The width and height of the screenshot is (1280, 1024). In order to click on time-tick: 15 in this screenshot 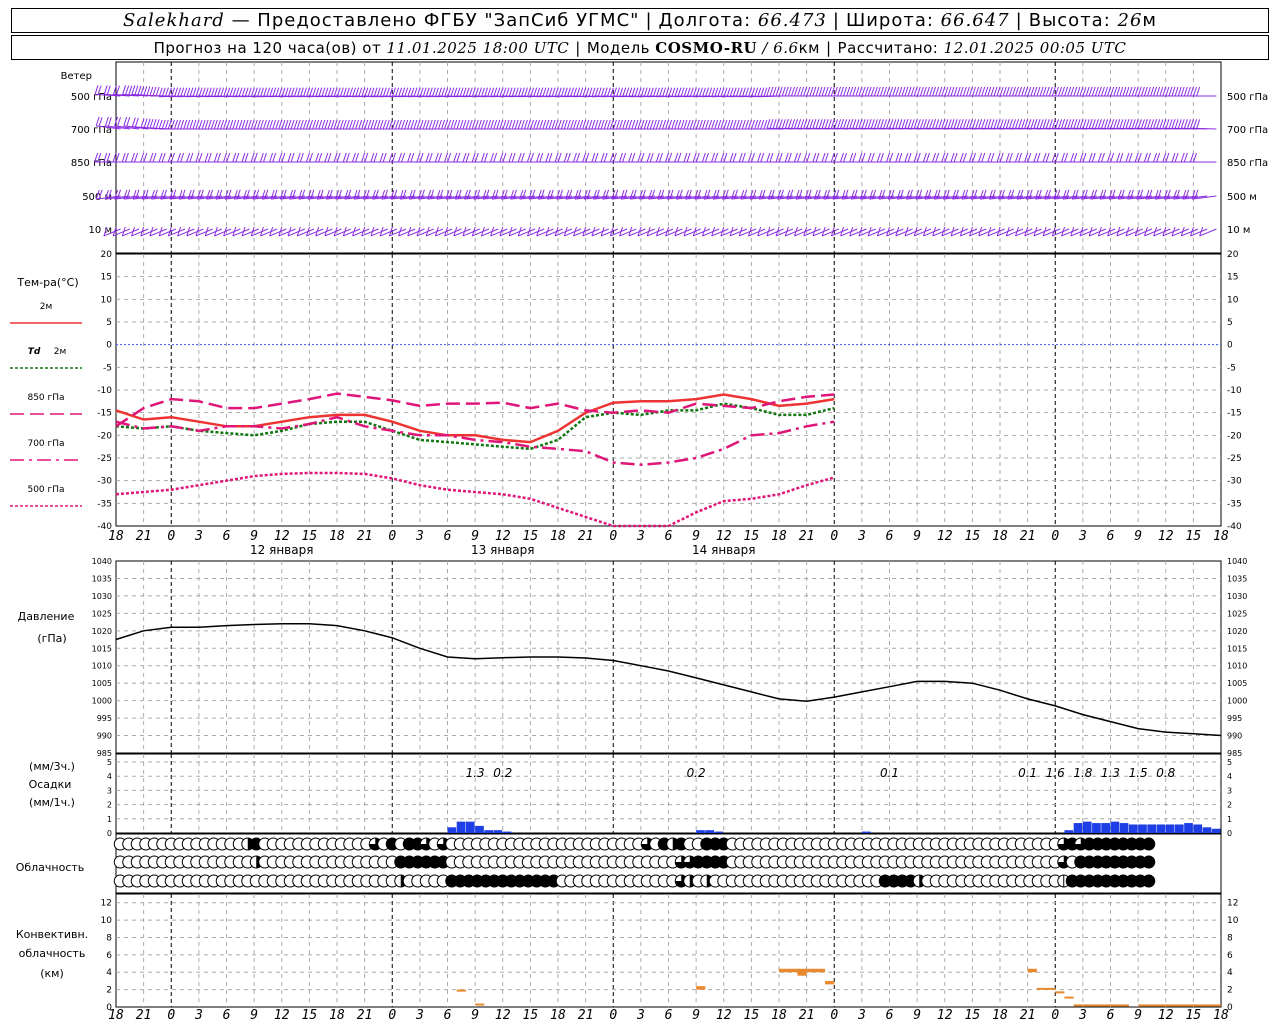, I will do `click(752, 536)`.